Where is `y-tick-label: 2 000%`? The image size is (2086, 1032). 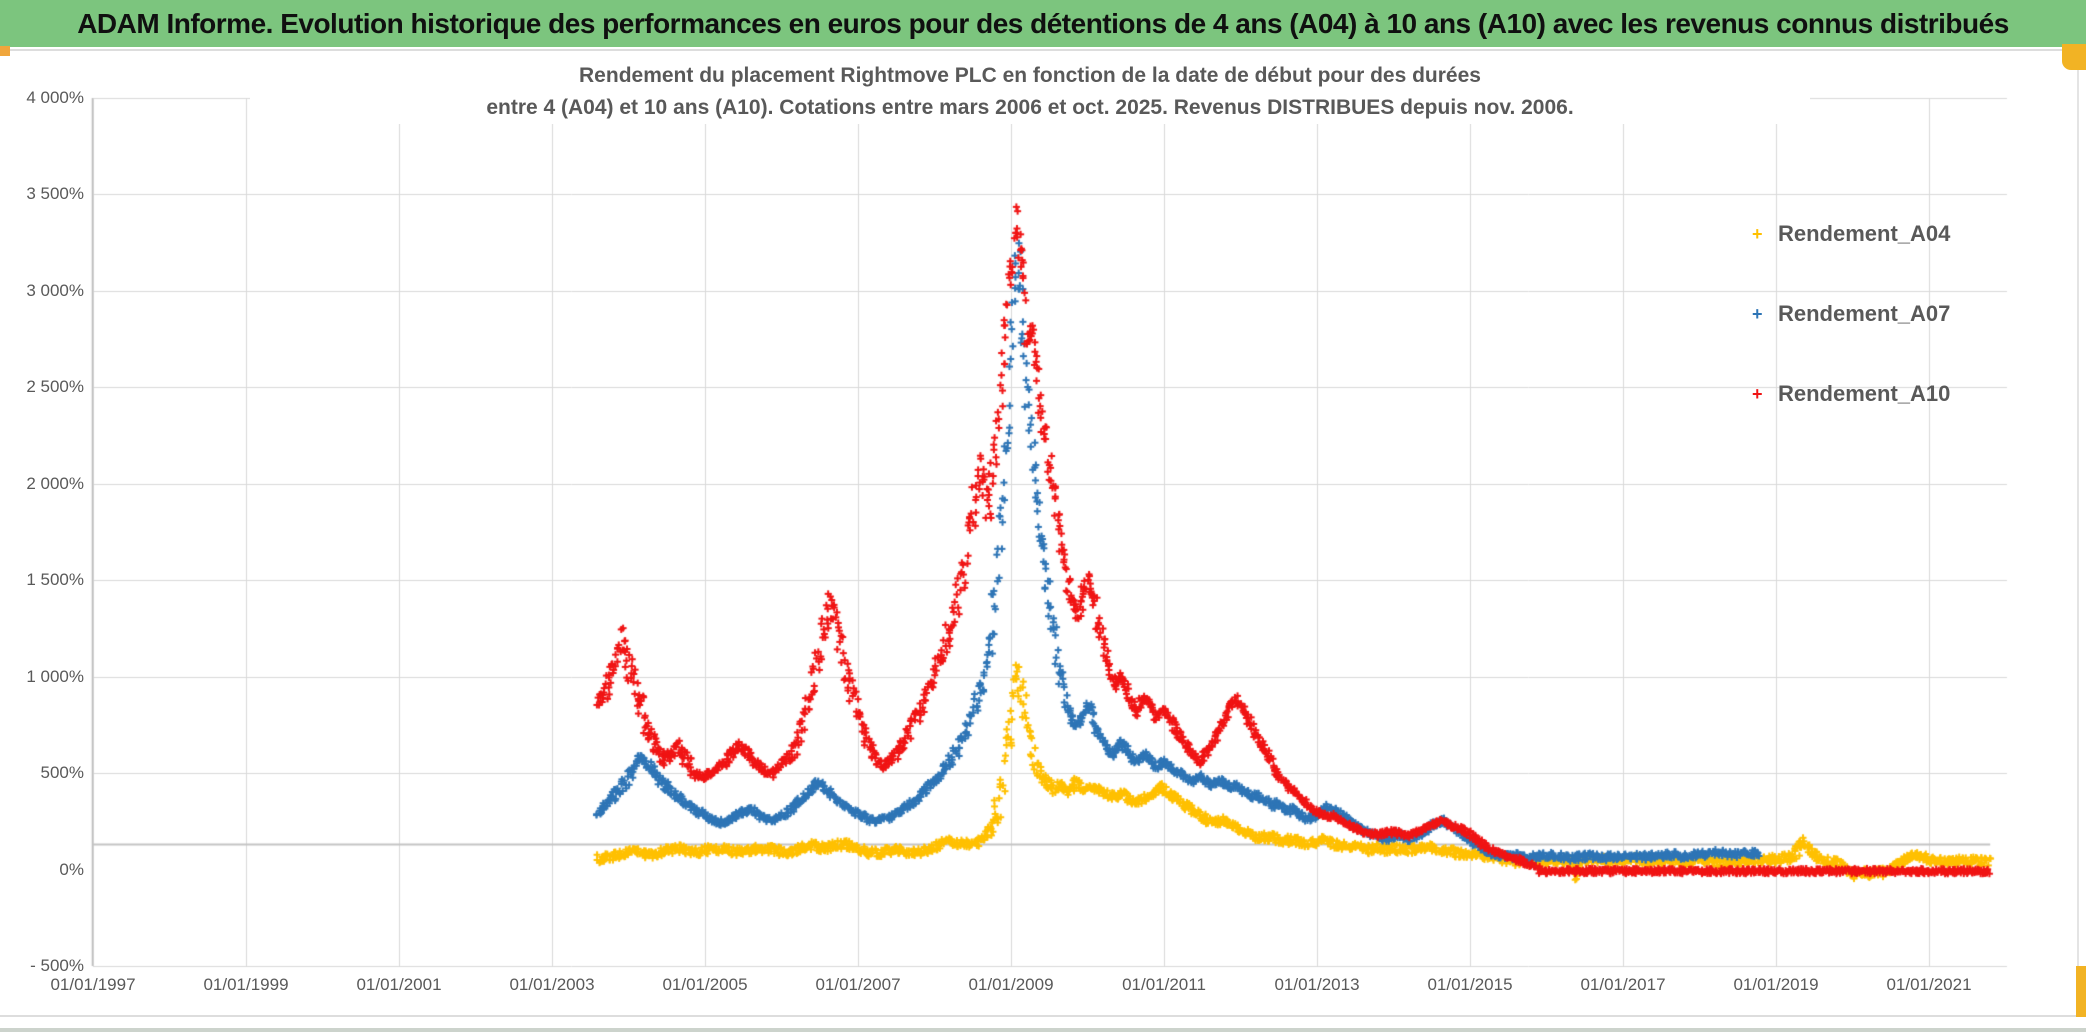
y-tick-label: 2 000% is located at coordinates (55, 483).